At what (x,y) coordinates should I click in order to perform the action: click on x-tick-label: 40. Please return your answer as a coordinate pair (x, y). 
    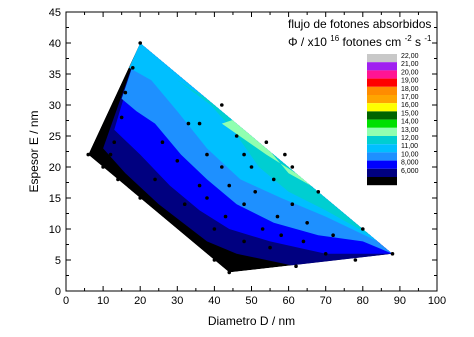
    Looking at the image, I should click on (214, 301).